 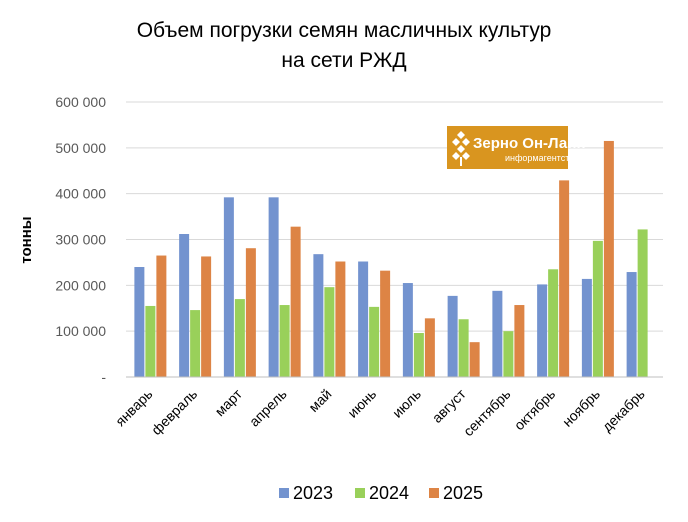 What do you see at coordinates (389, 493) in the screenshot?
I see `legend-label: 2024` at bounding box center [389, 493].